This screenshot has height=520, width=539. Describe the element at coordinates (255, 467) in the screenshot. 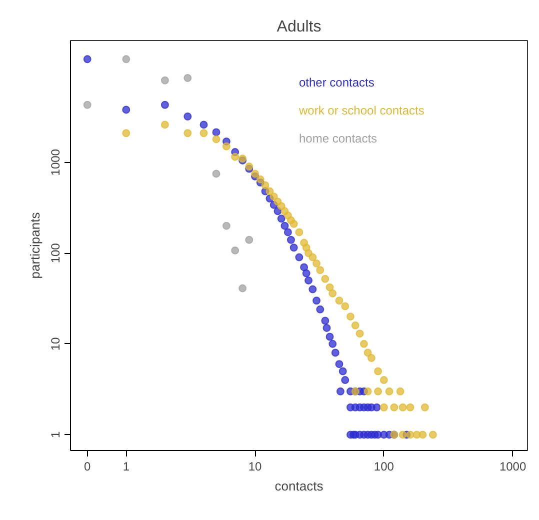

I see `x-tick-label: 10` at that location.